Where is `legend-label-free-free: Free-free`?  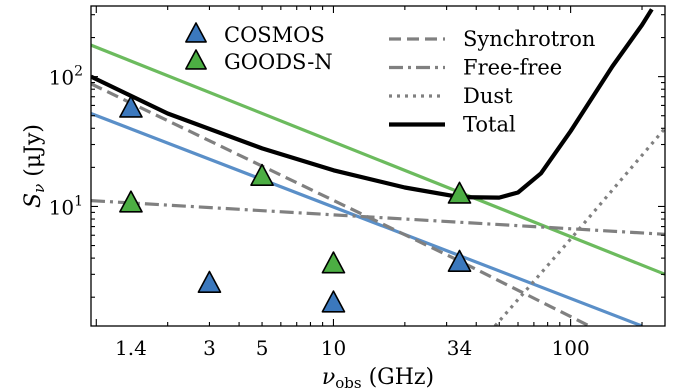 legend-label-free-free: Free-free is located at coordinates (512, 68).